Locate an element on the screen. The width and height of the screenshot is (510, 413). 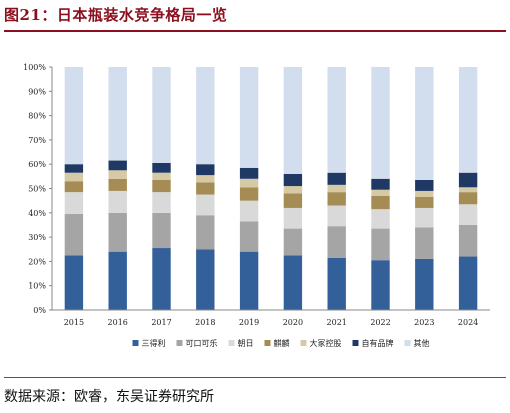
legend-label-3: 麒麟 is located at coordinates (282, 343).